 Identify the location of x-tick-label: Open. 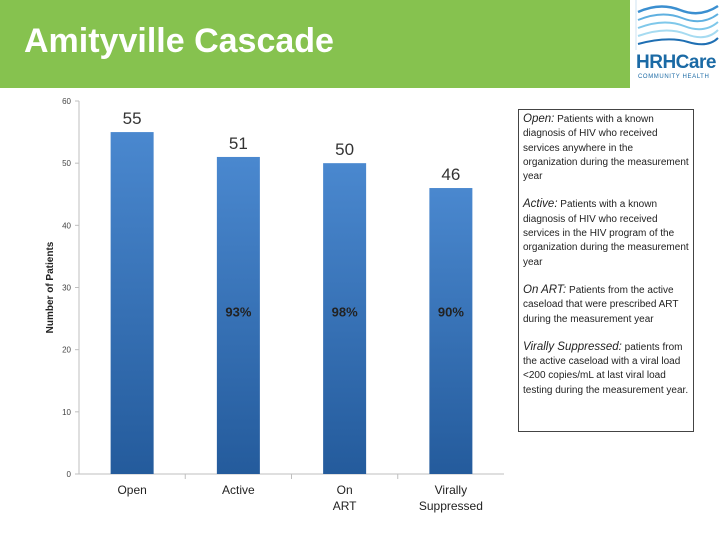
(131, 490).